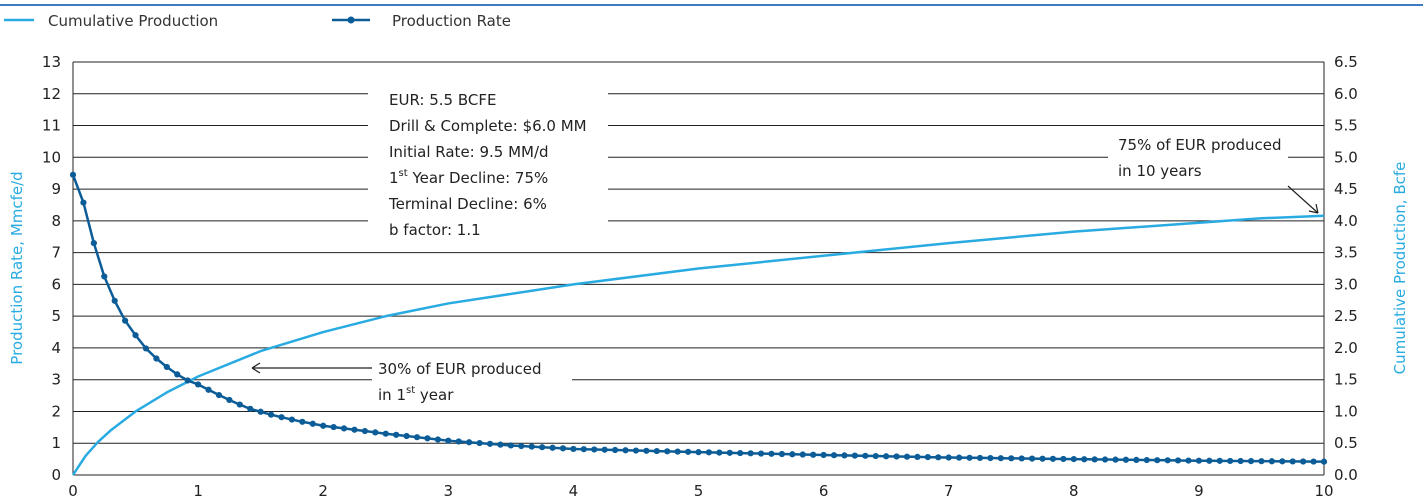 Image resolution: width=1423 pixels, height=501 pixels. What do you see at coordinates (1213, 173) in the screenshot?
I see `annotation-ten-years: 75% of EUR produced in 10 years` at bounding box center [1213, 173].